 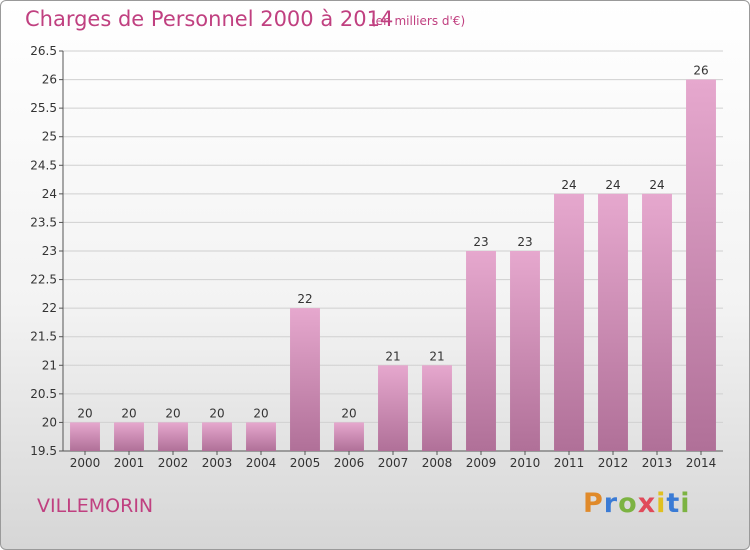 I want to click on data-label-2005: 22, so click(x=304, y=299).